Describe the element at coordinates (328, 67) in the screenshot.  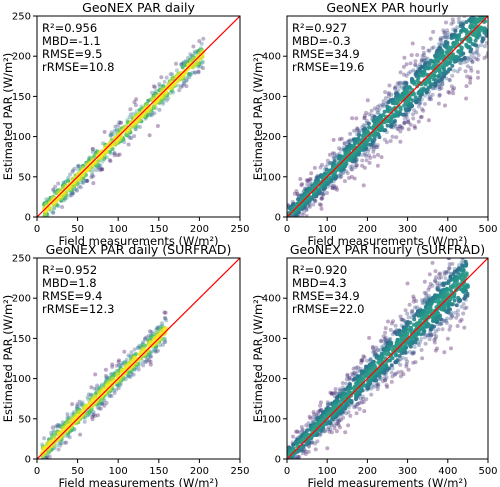
I see `stat-text: rRMSE=19.6` at that location.